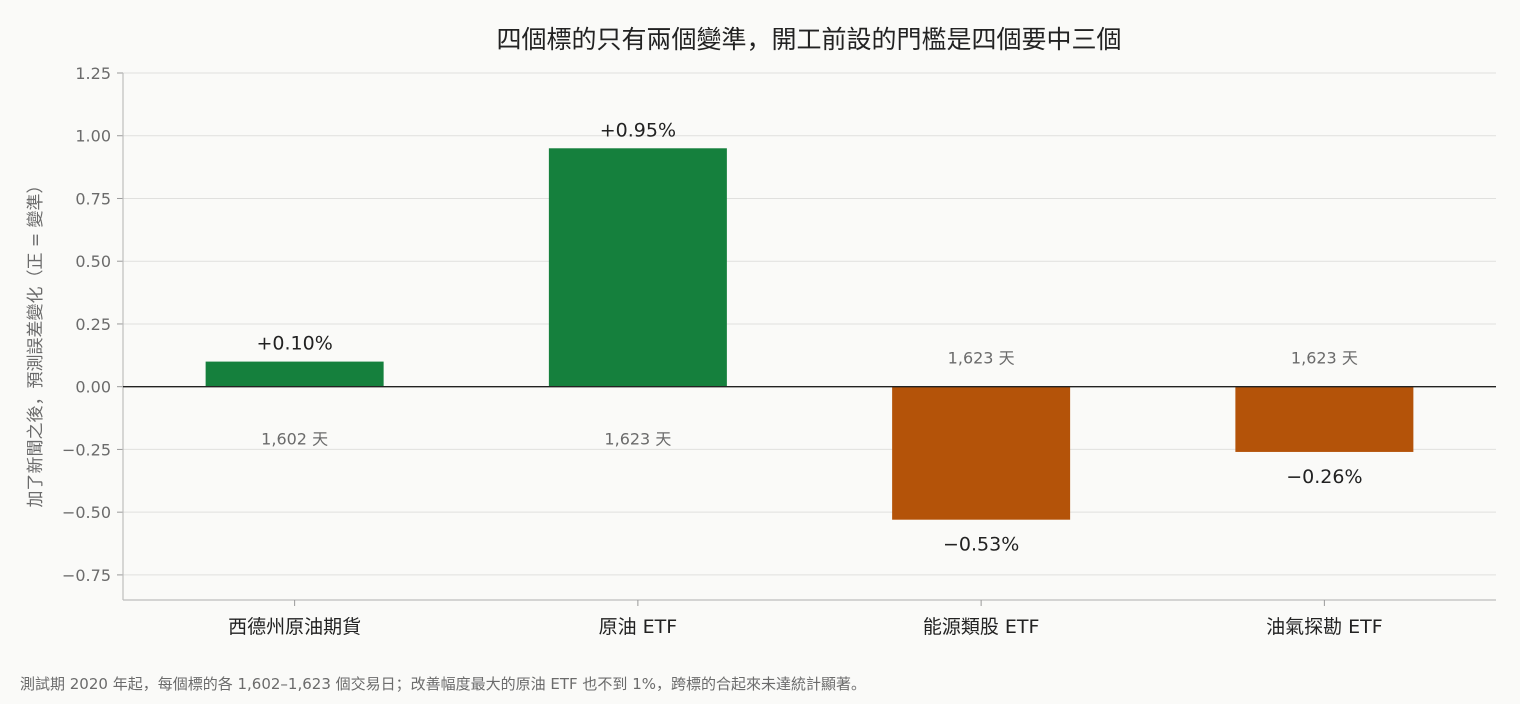  Describe the element at coordinates (294, 439) in the screenshot. I see `day-count-label: 1,602 天` at that location.